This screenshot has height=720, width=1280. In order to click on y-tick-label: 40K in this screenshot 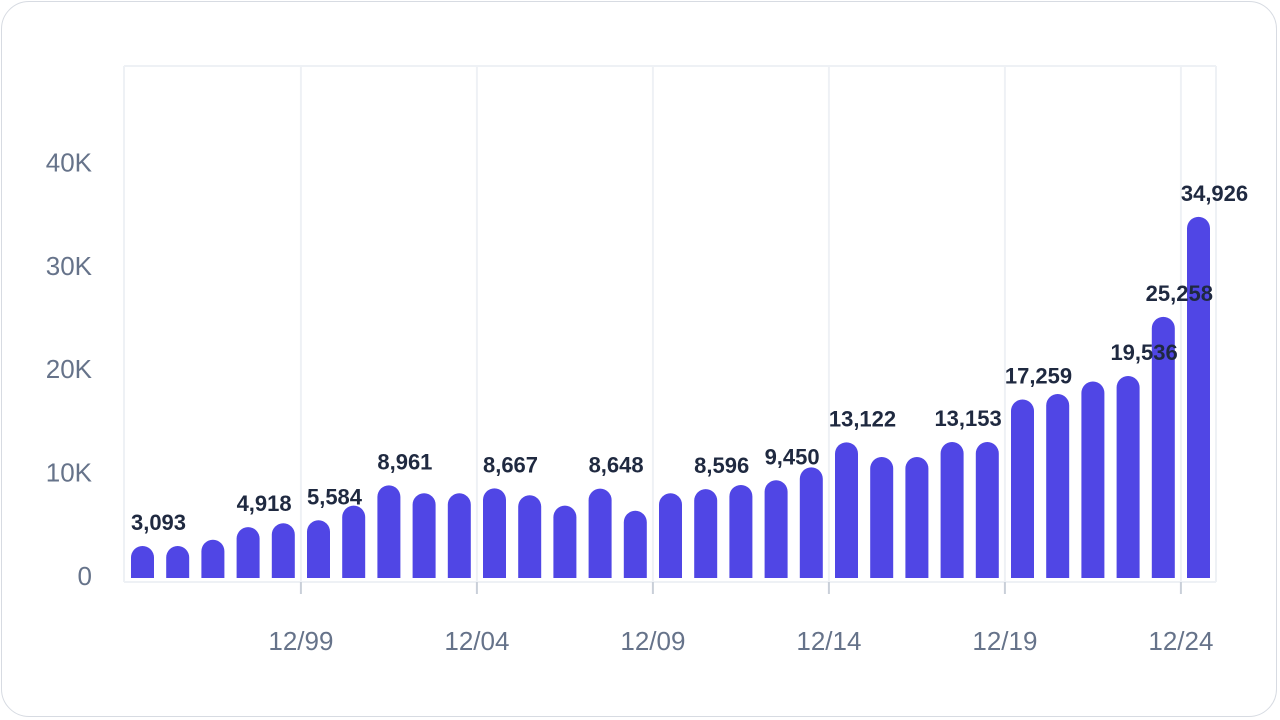, I will do `click(69, 162)`.